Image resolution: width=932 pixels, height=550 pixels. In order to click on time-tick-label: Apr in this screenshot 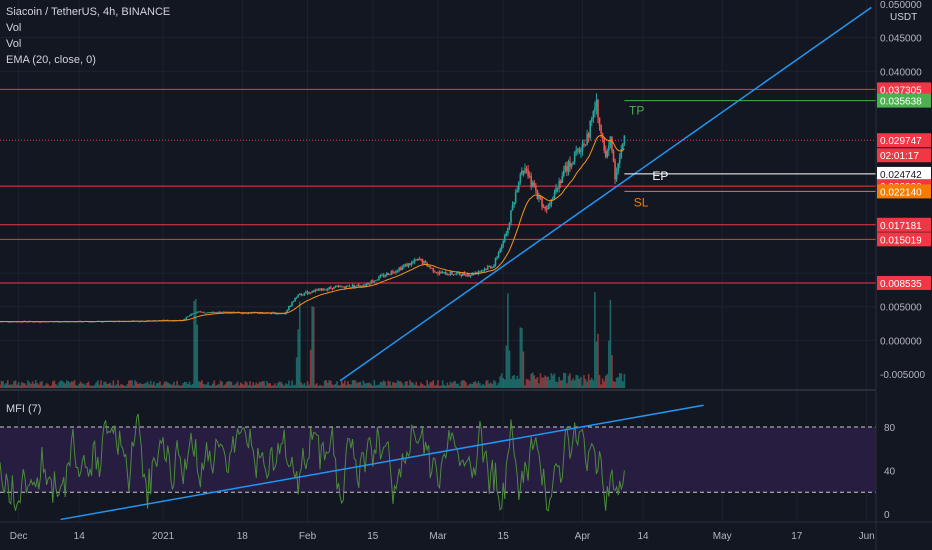, I will do `click(583, 536)`.